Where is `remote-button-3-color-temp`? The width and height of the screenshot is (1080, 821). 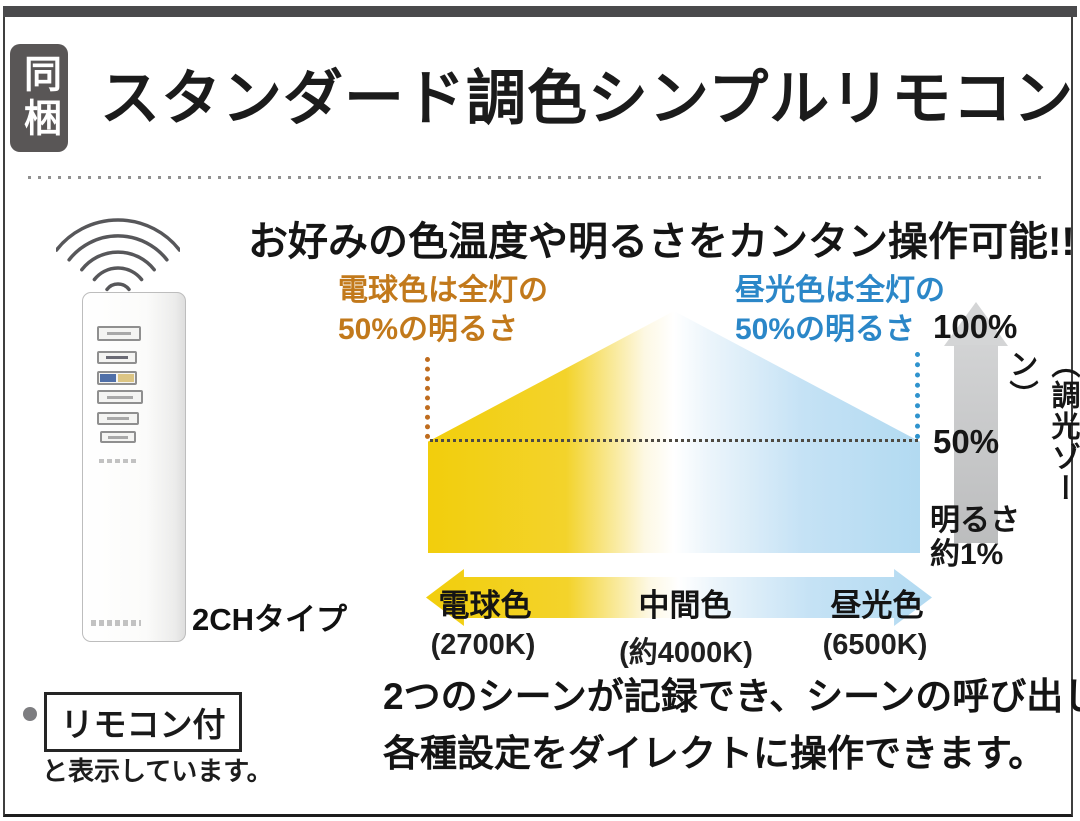 remote-button-3-color-temp is located at coordinates (117, 378).